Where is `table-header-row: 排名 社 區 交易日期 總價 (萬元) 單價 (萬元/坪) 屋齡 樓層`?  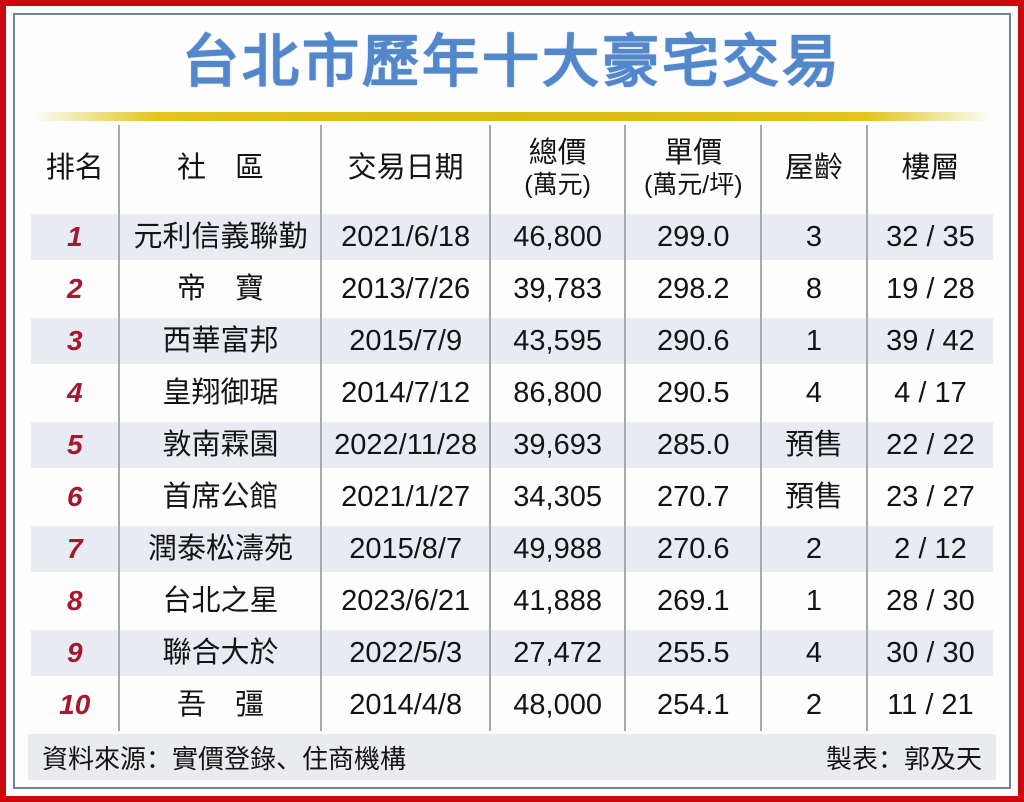
table-header-row: 排名 社 區 交易日期 總價 (萬元) 單價 (萬元/坪) 屋齡 樓層 is located at coordinates (512, 168).